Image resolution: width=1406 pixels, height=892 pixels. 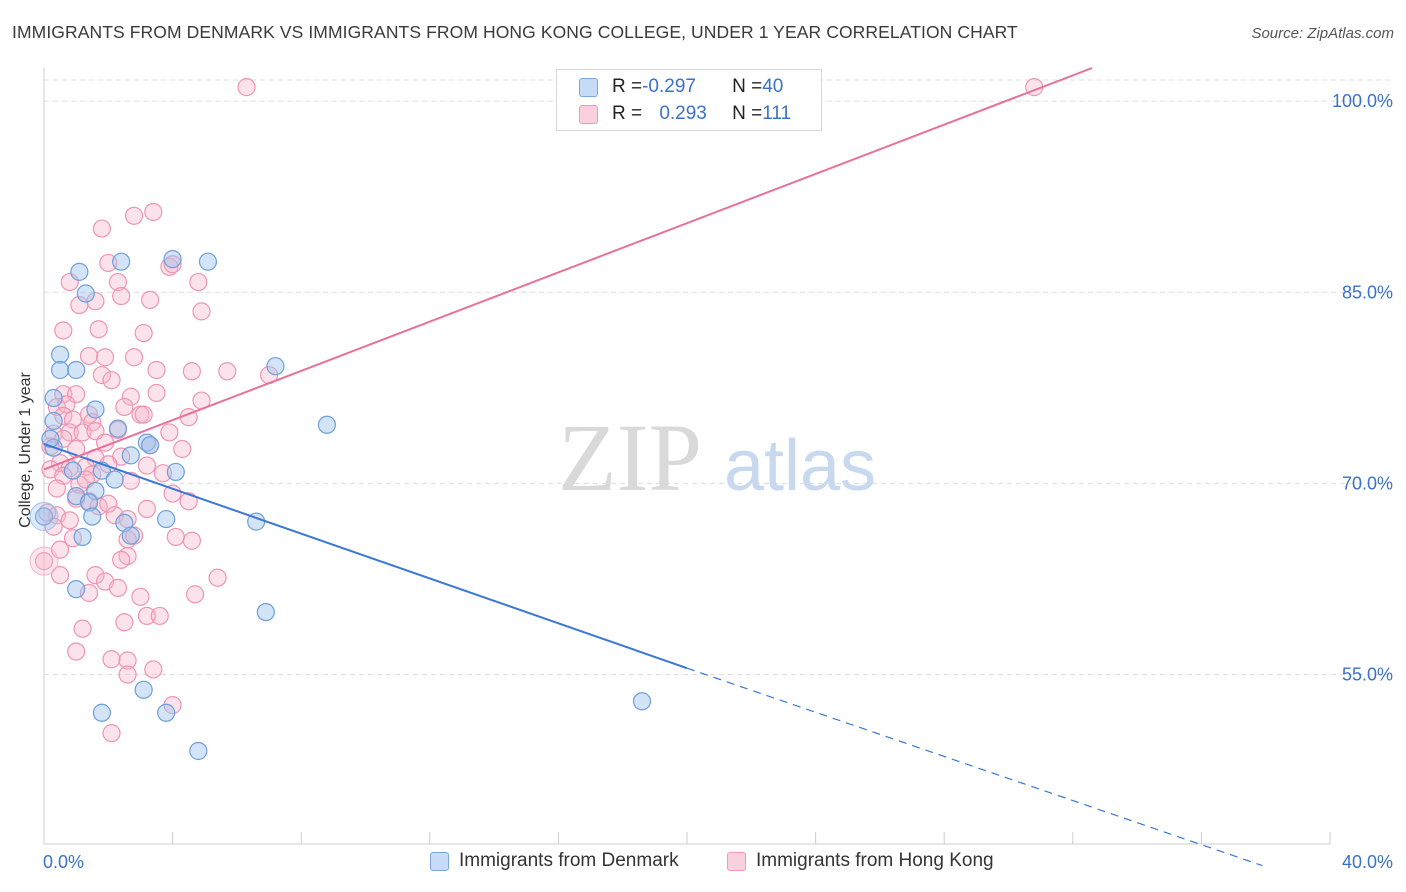 I want to click on x-tick-label-min: 0.0%, so click(x=64, y=862).